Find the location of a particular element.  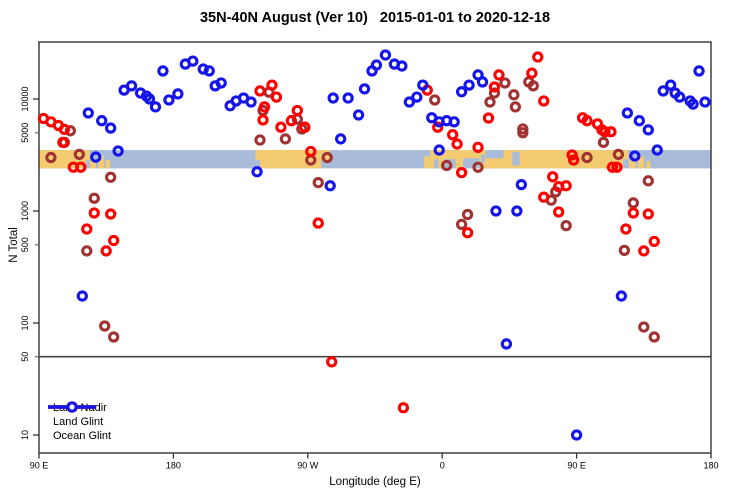

legend-label: Land Glint is located at coordinates (78, 422).